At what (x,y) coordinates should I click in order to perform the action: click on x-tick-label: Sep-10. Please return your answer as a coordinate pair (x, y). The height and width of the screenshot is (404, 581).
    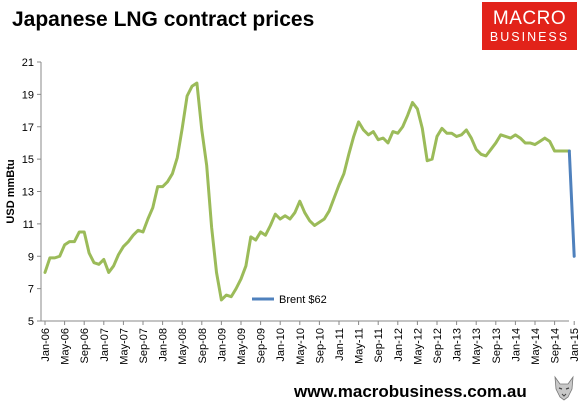
    Looking at the image, I should click on (320, 345).